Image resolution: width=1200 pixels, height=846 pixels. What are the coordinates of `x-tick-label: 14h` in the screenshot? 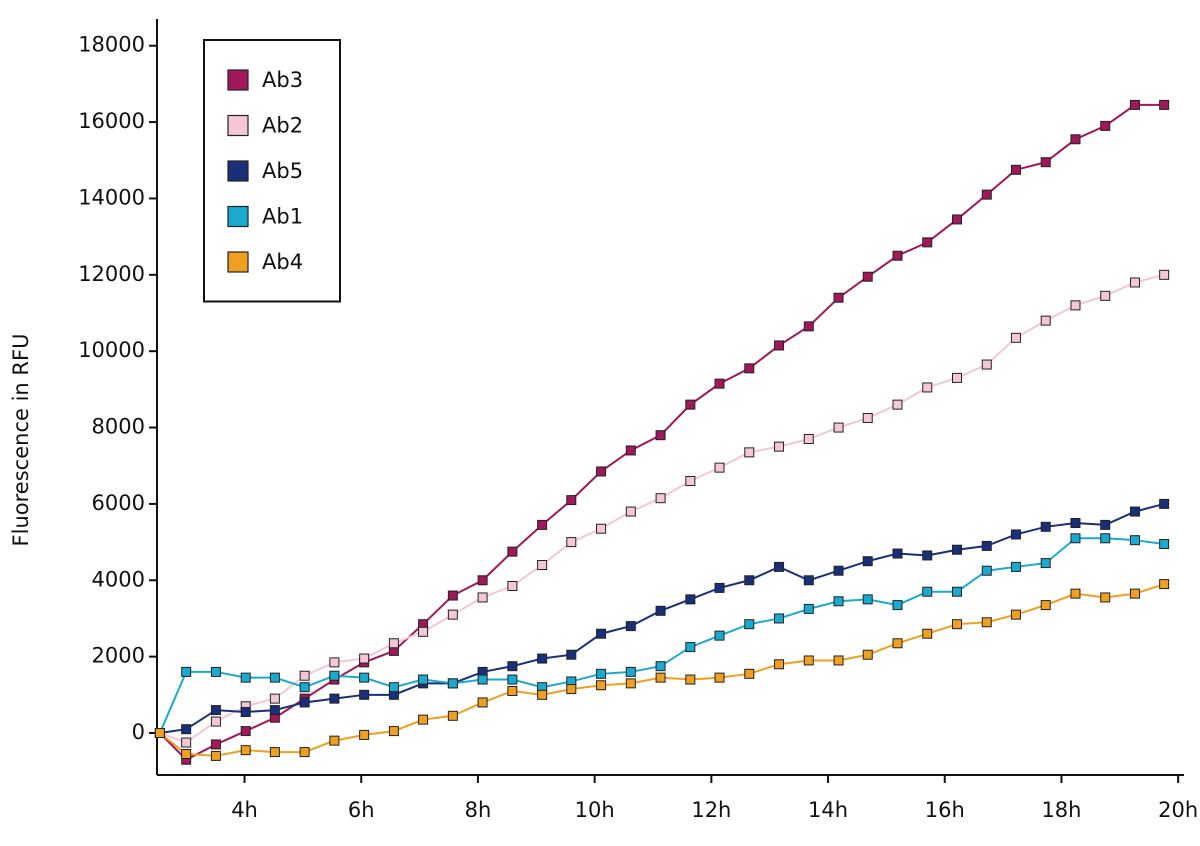 It's located at (828, 810).